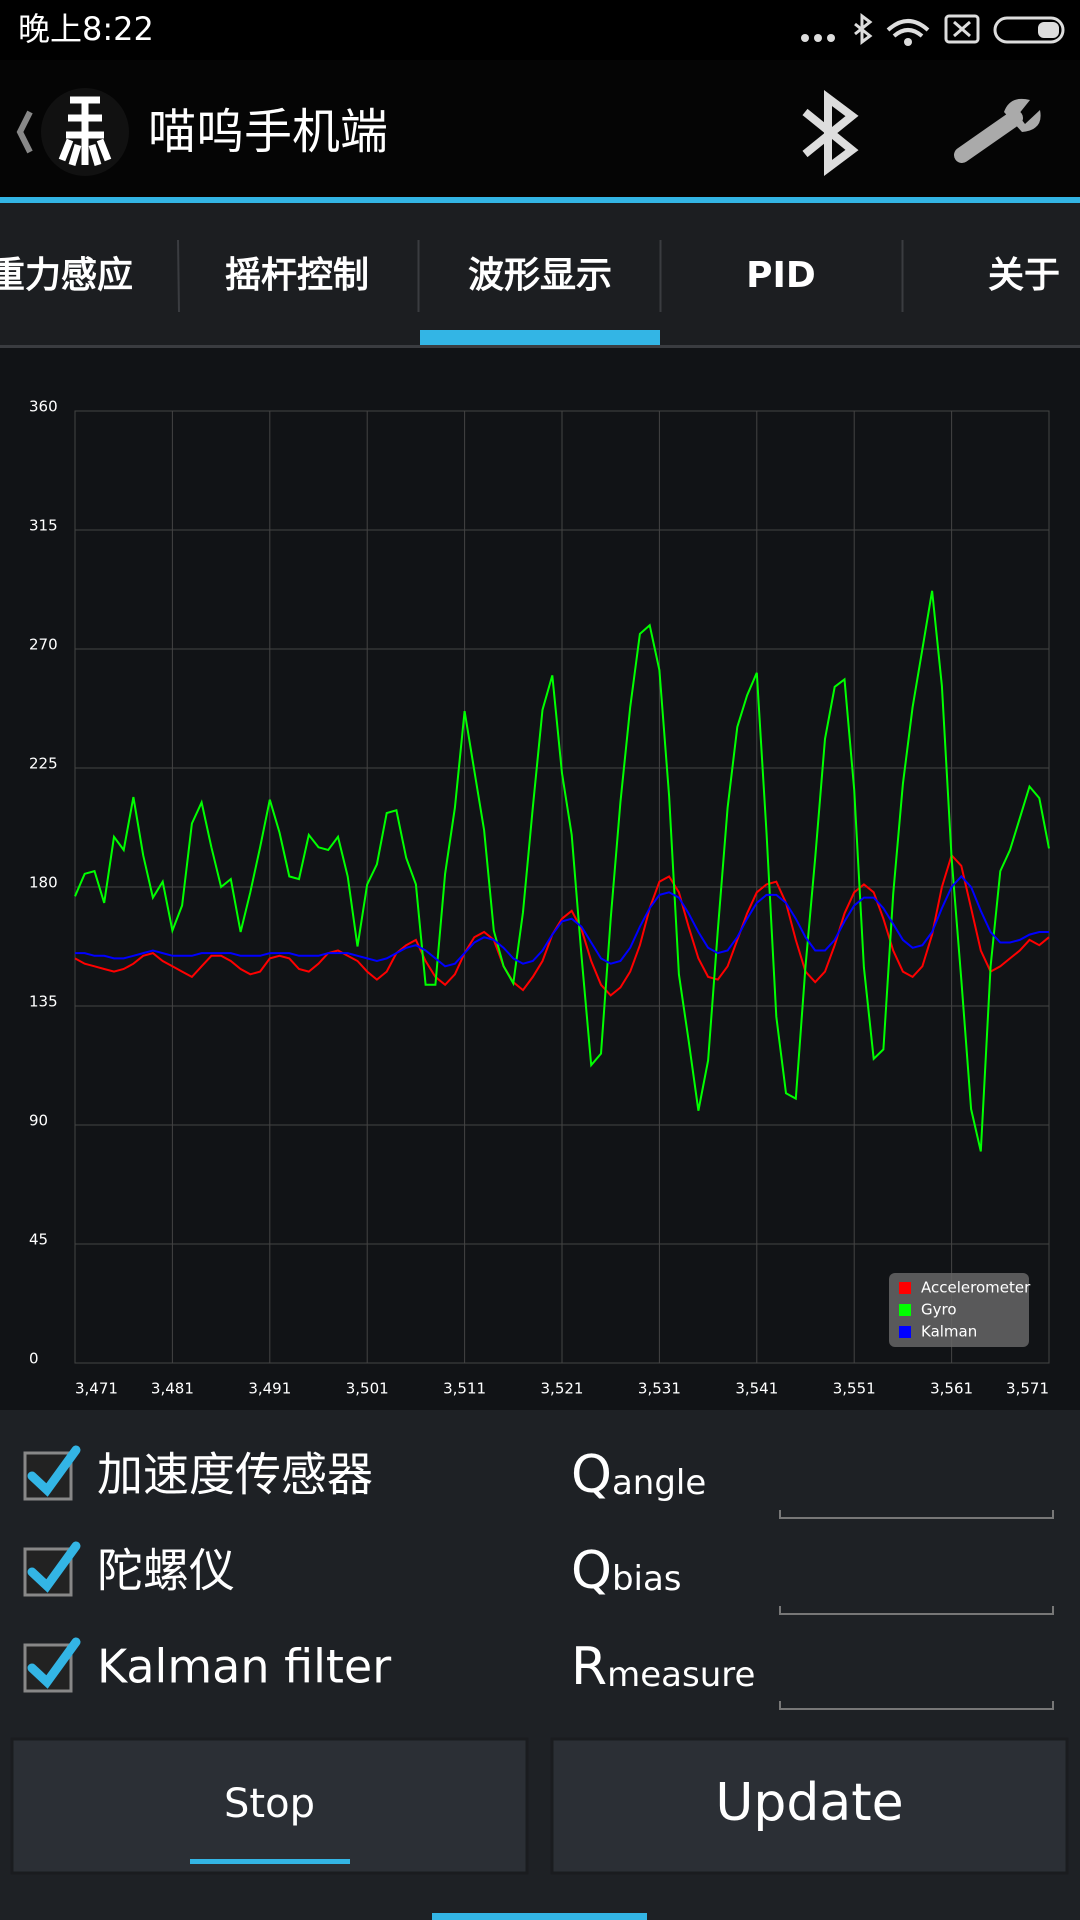  I want to click on tab-label: PID, so click(781, 275).